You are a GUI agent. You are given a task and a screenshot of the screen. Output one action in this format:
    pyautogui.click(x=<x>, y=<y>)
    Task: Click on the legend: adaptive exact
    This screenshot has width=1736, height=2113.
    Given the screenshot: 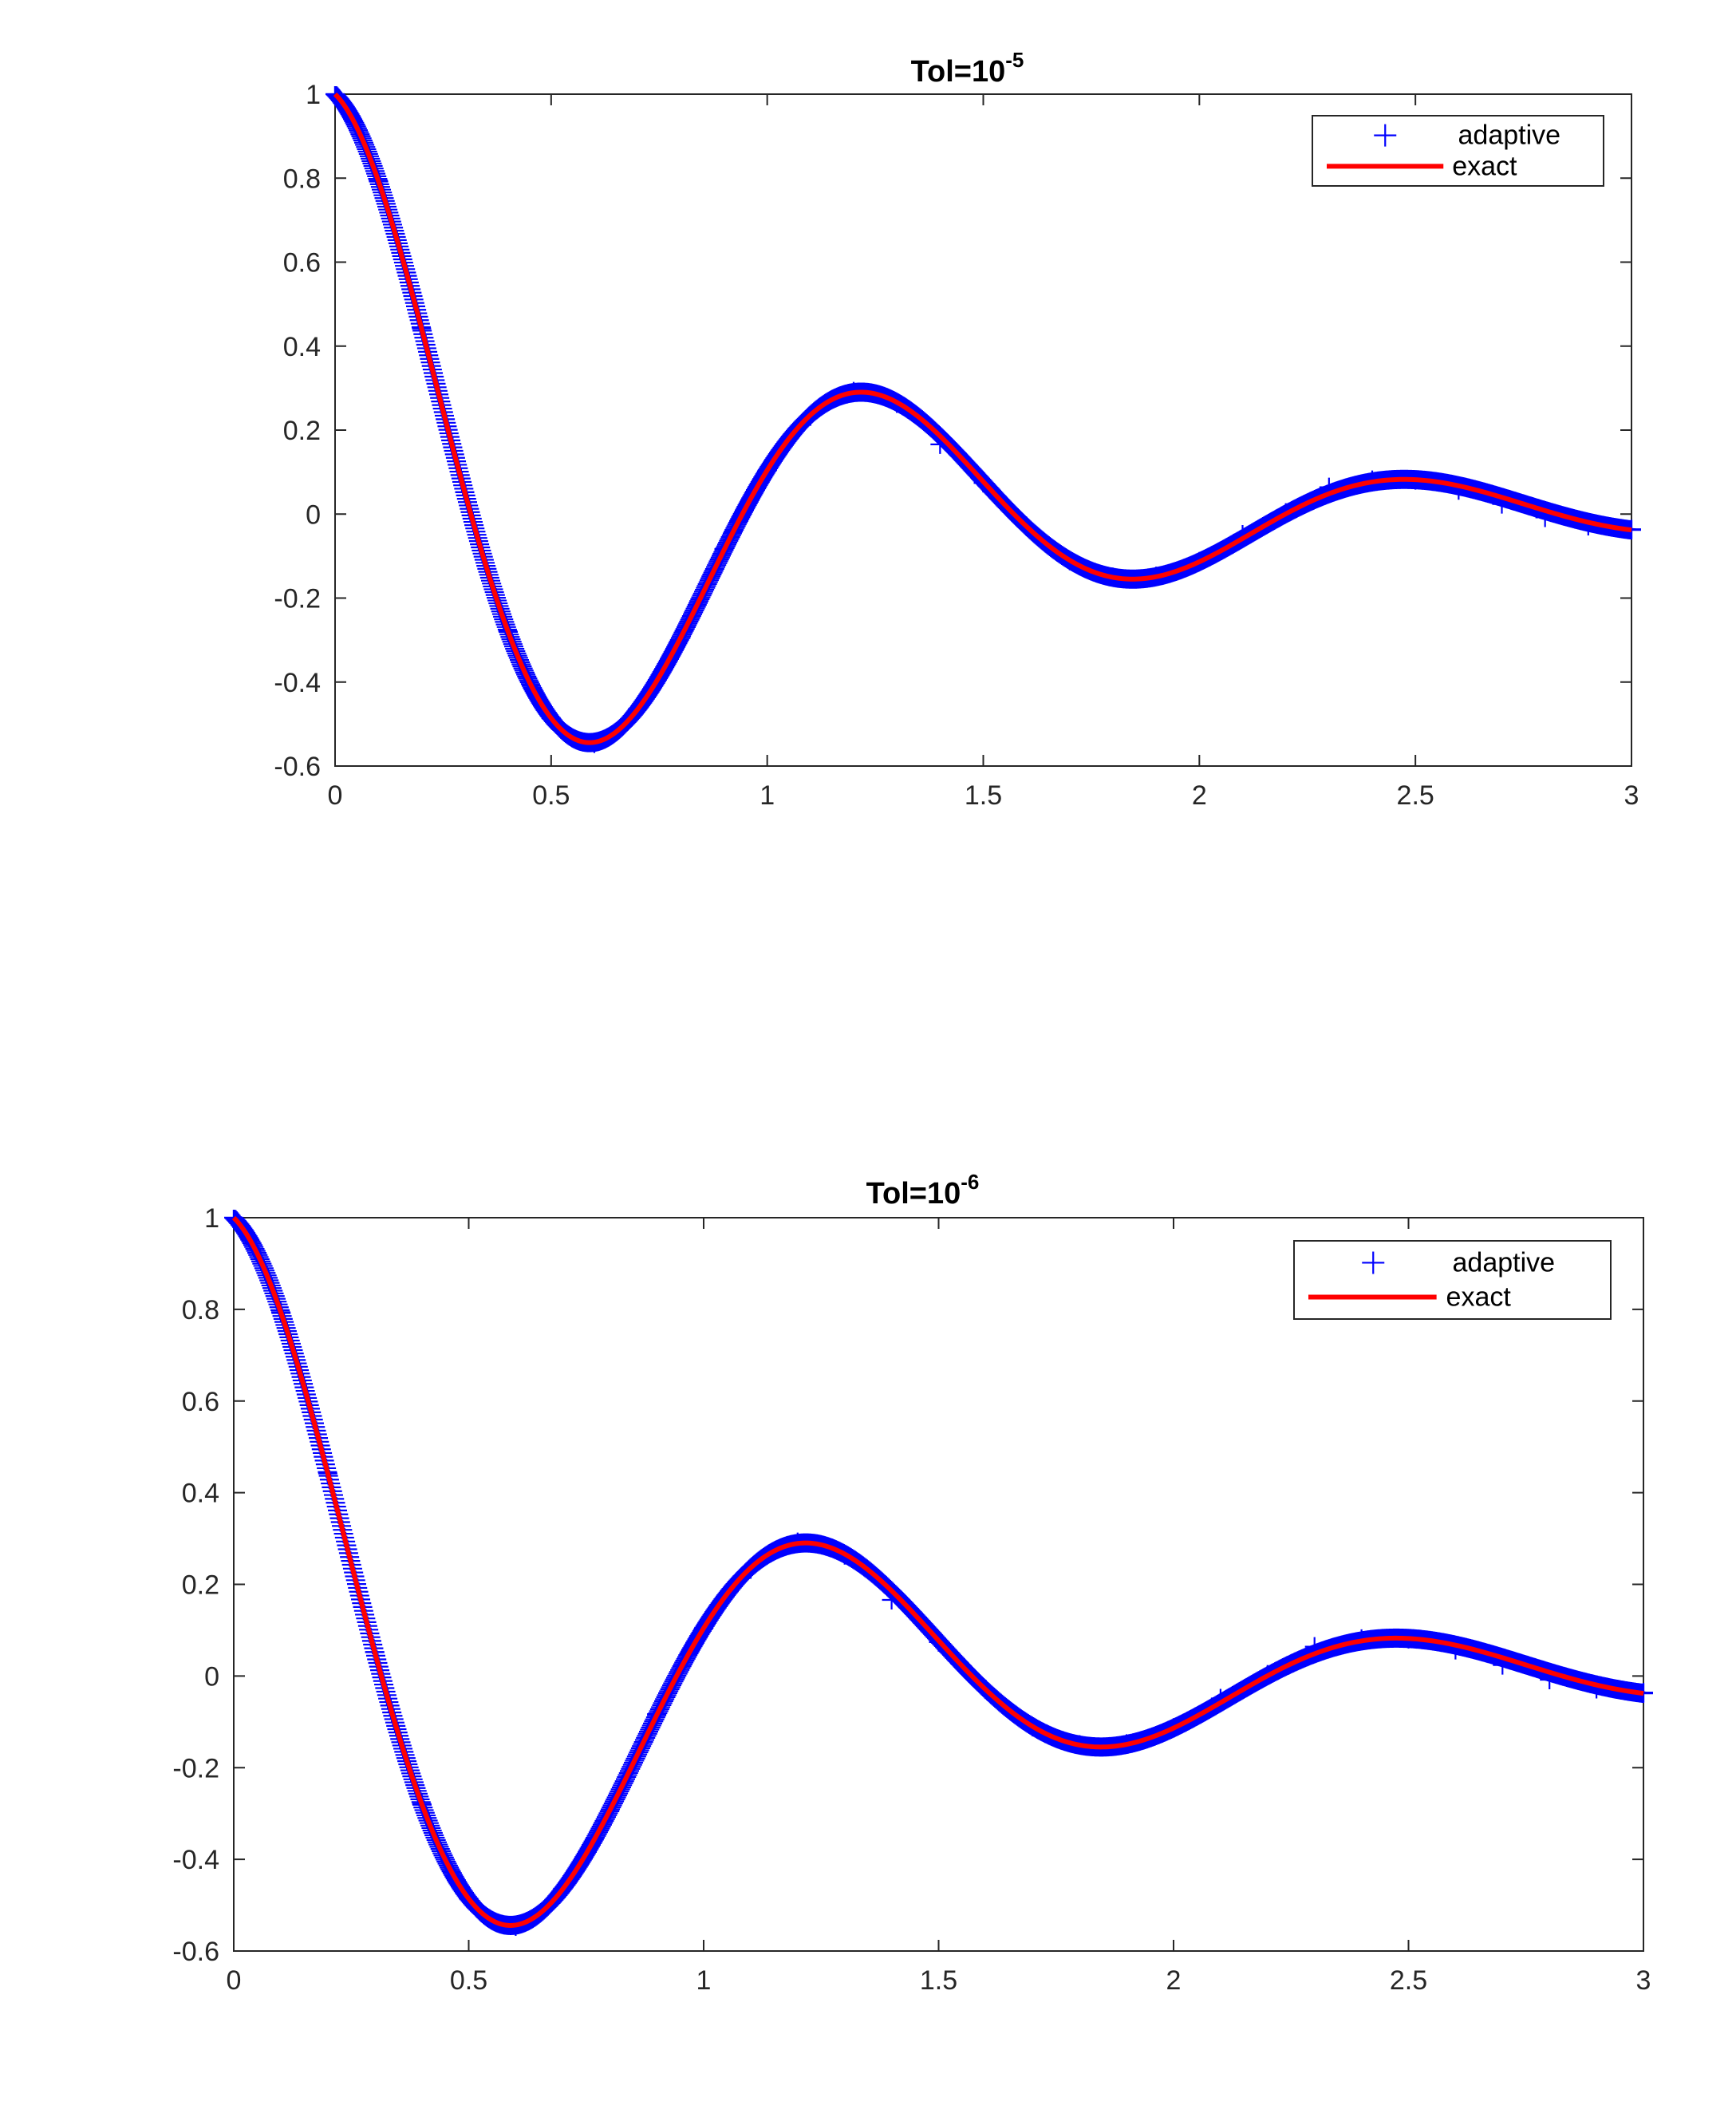 What is the action you would take?
    pyautogui.click(x=1452, y=1280)
    